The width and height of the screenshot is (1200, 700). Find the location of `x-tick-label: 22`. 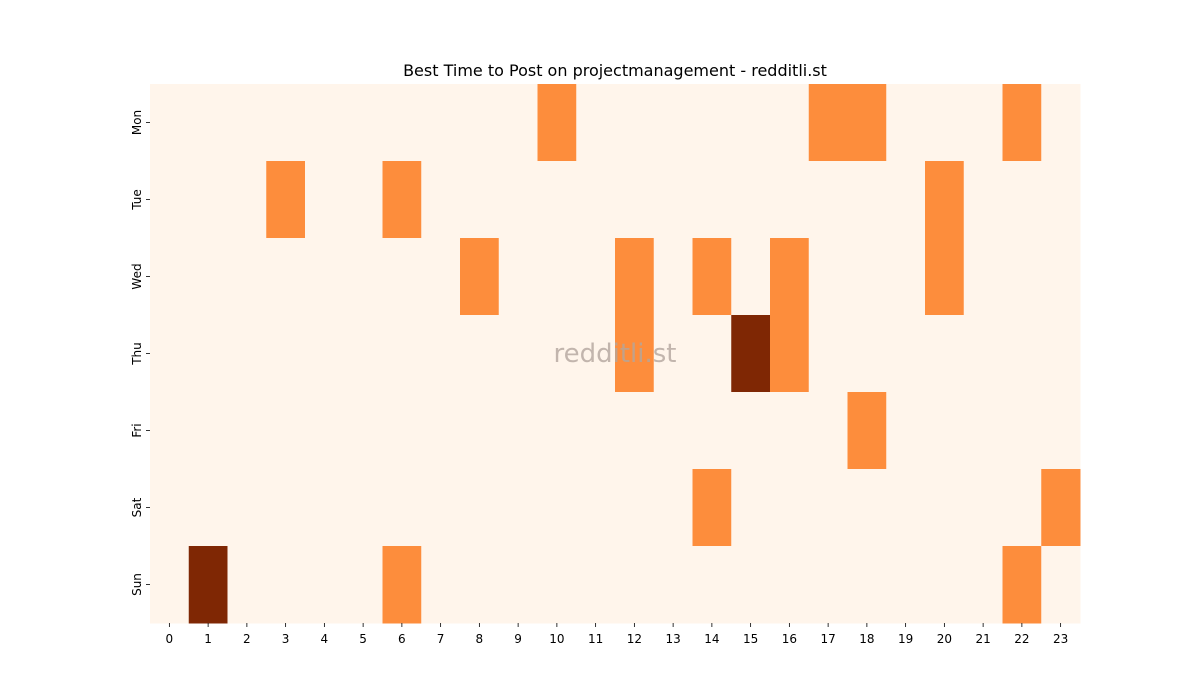

x-tick-label: 22 is located at coordinates (1021, 639).